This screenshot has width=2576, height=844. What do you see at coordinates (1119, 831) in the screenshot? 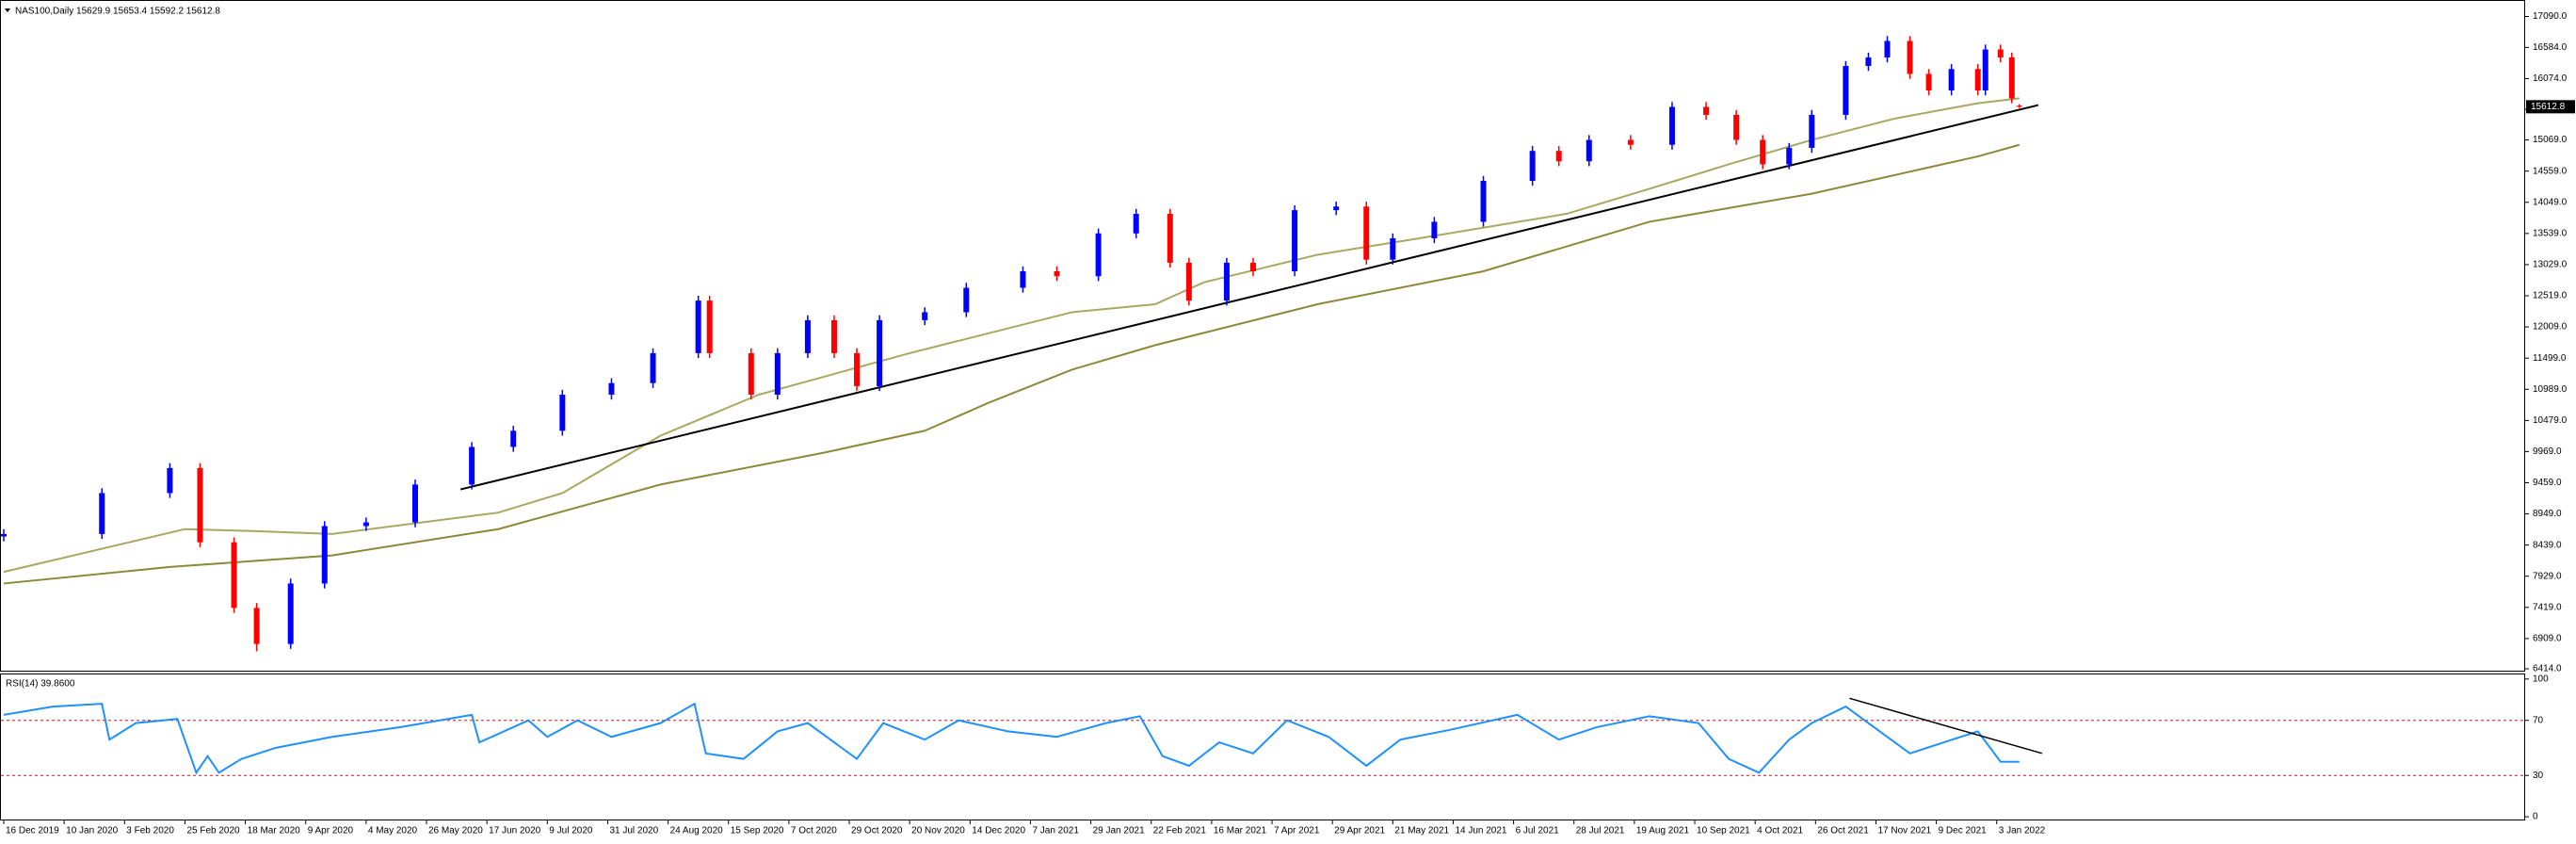
I see `x-tick-label: 29 Jan 2021` at bounding box center [1119, 831].